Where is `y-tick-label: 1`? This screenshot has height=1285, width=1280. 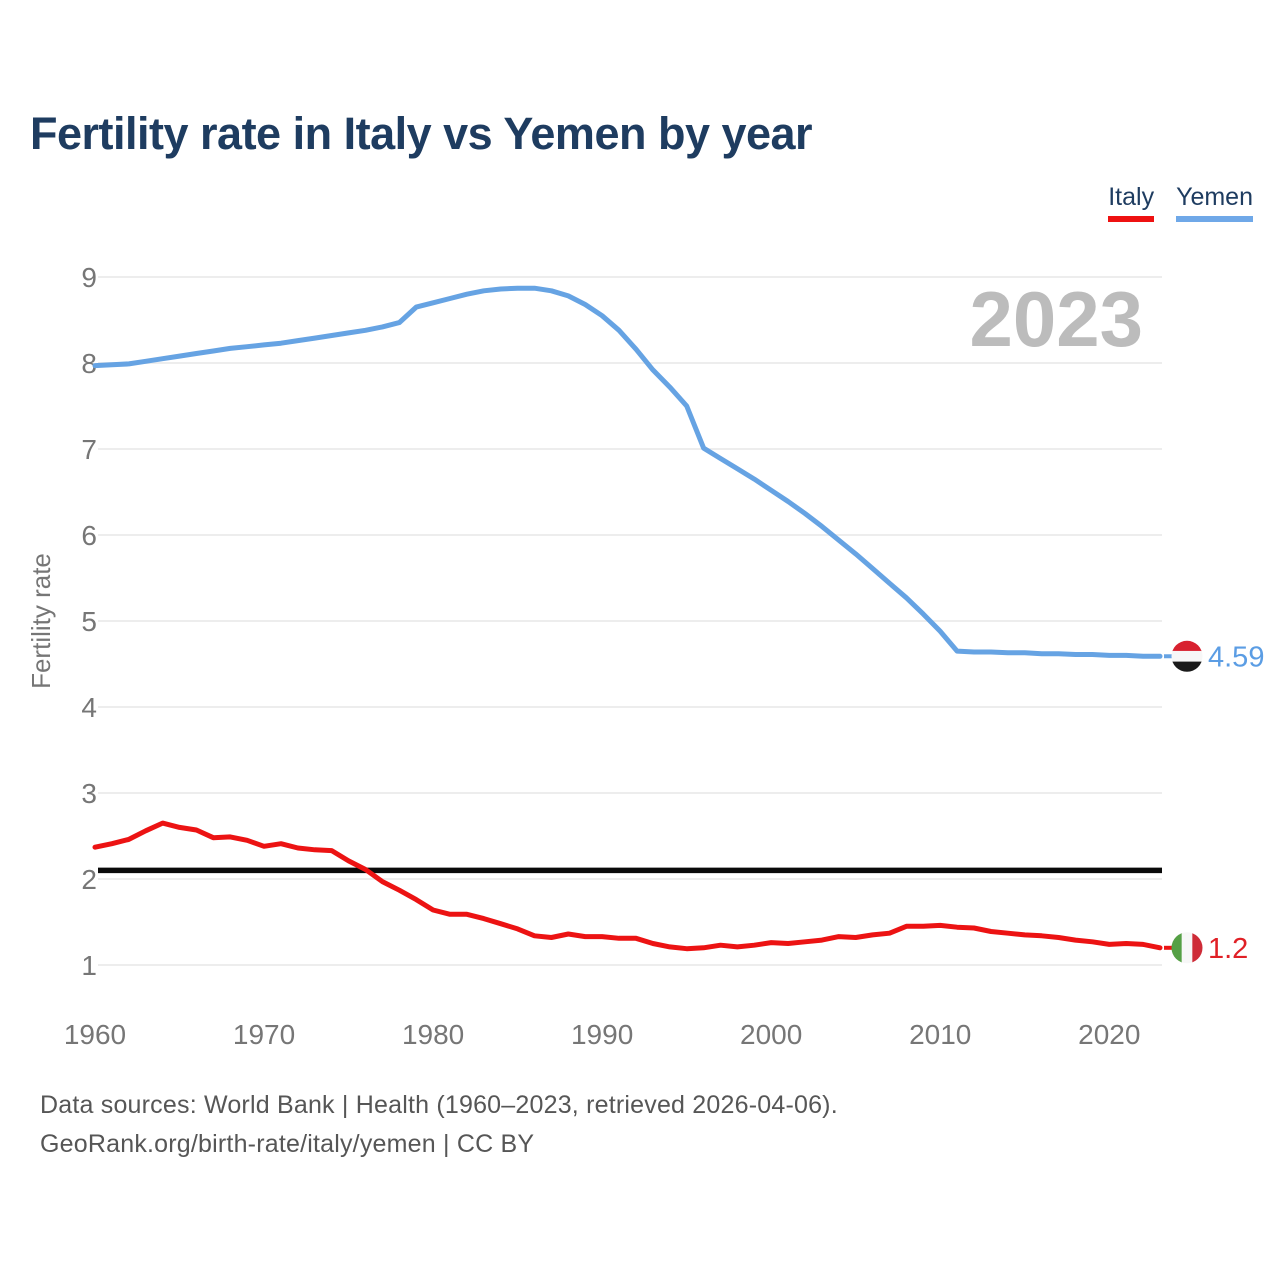 y-tick-label: 1 is located at coordinates (89, 965).